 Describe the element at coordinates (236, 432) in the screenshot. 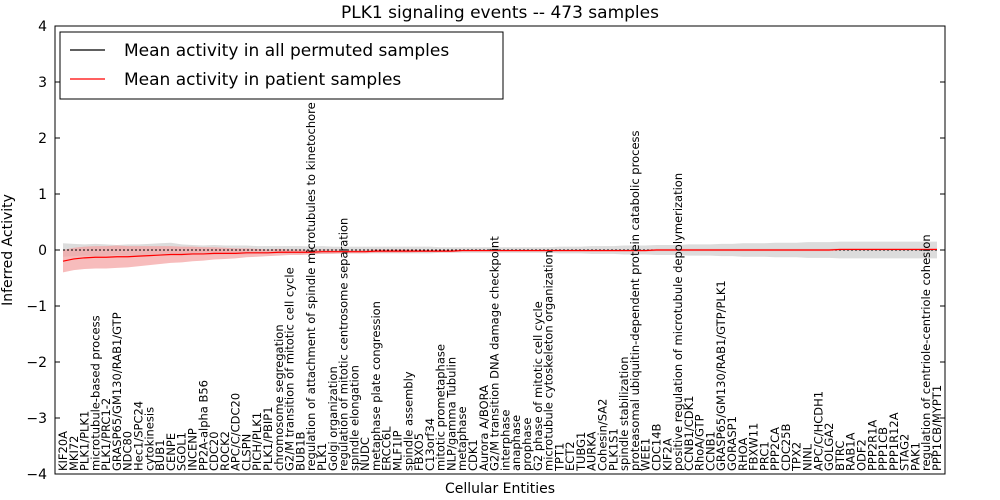

I see `x-tick-label: APC/C/CDC20` at that location.